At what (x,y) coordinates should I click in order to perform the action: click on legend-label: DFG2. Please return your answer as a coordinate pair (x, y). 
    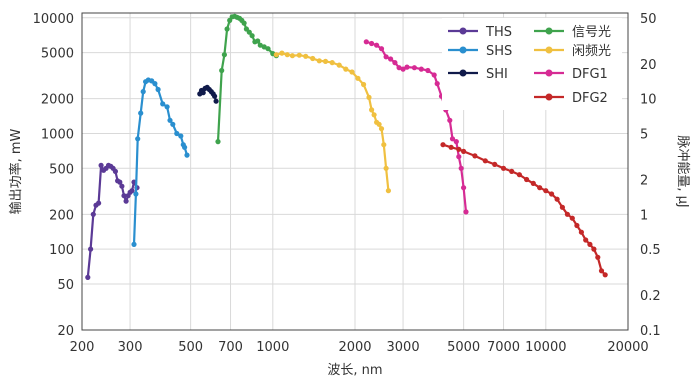
    Looking at the image, I should click on (590, 98).